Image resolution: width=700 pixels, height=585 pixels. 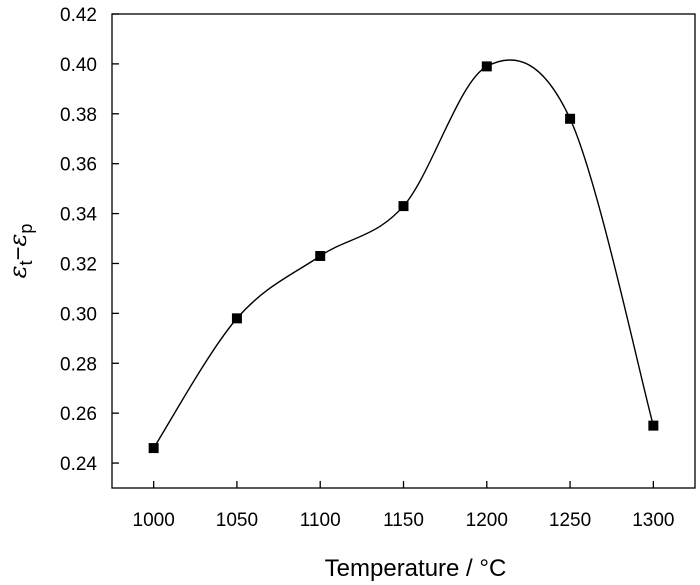 I want to click on y-tick-label: 0.28, so click(x=78, y=364).